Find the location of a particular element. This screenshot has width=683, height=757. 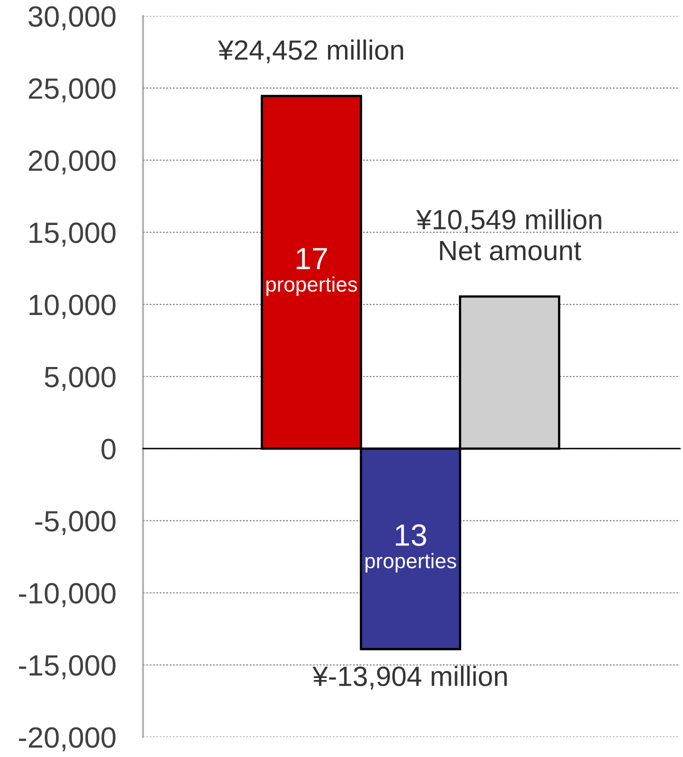

annotation: 17 properties is located at coordinates (312, 272).